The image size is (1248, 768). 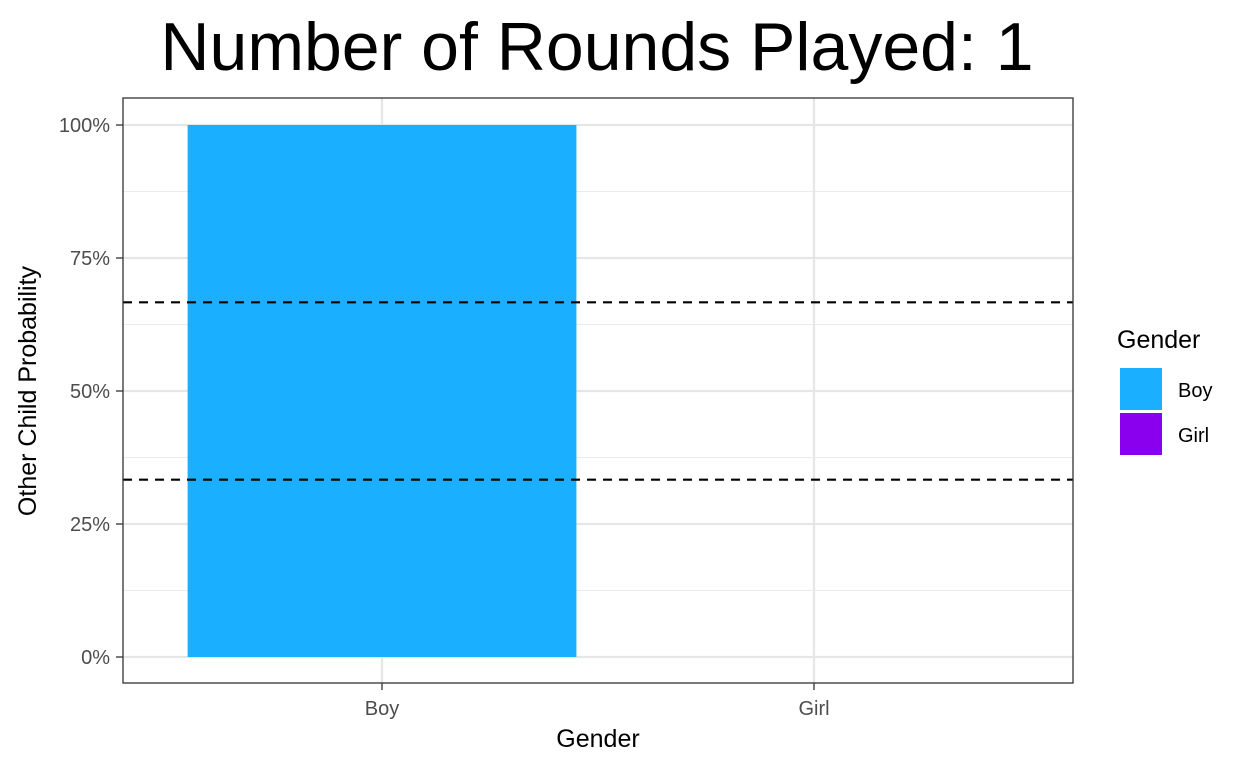 I want to click on x-tick-label: Boy, so click(x=382, y=709).